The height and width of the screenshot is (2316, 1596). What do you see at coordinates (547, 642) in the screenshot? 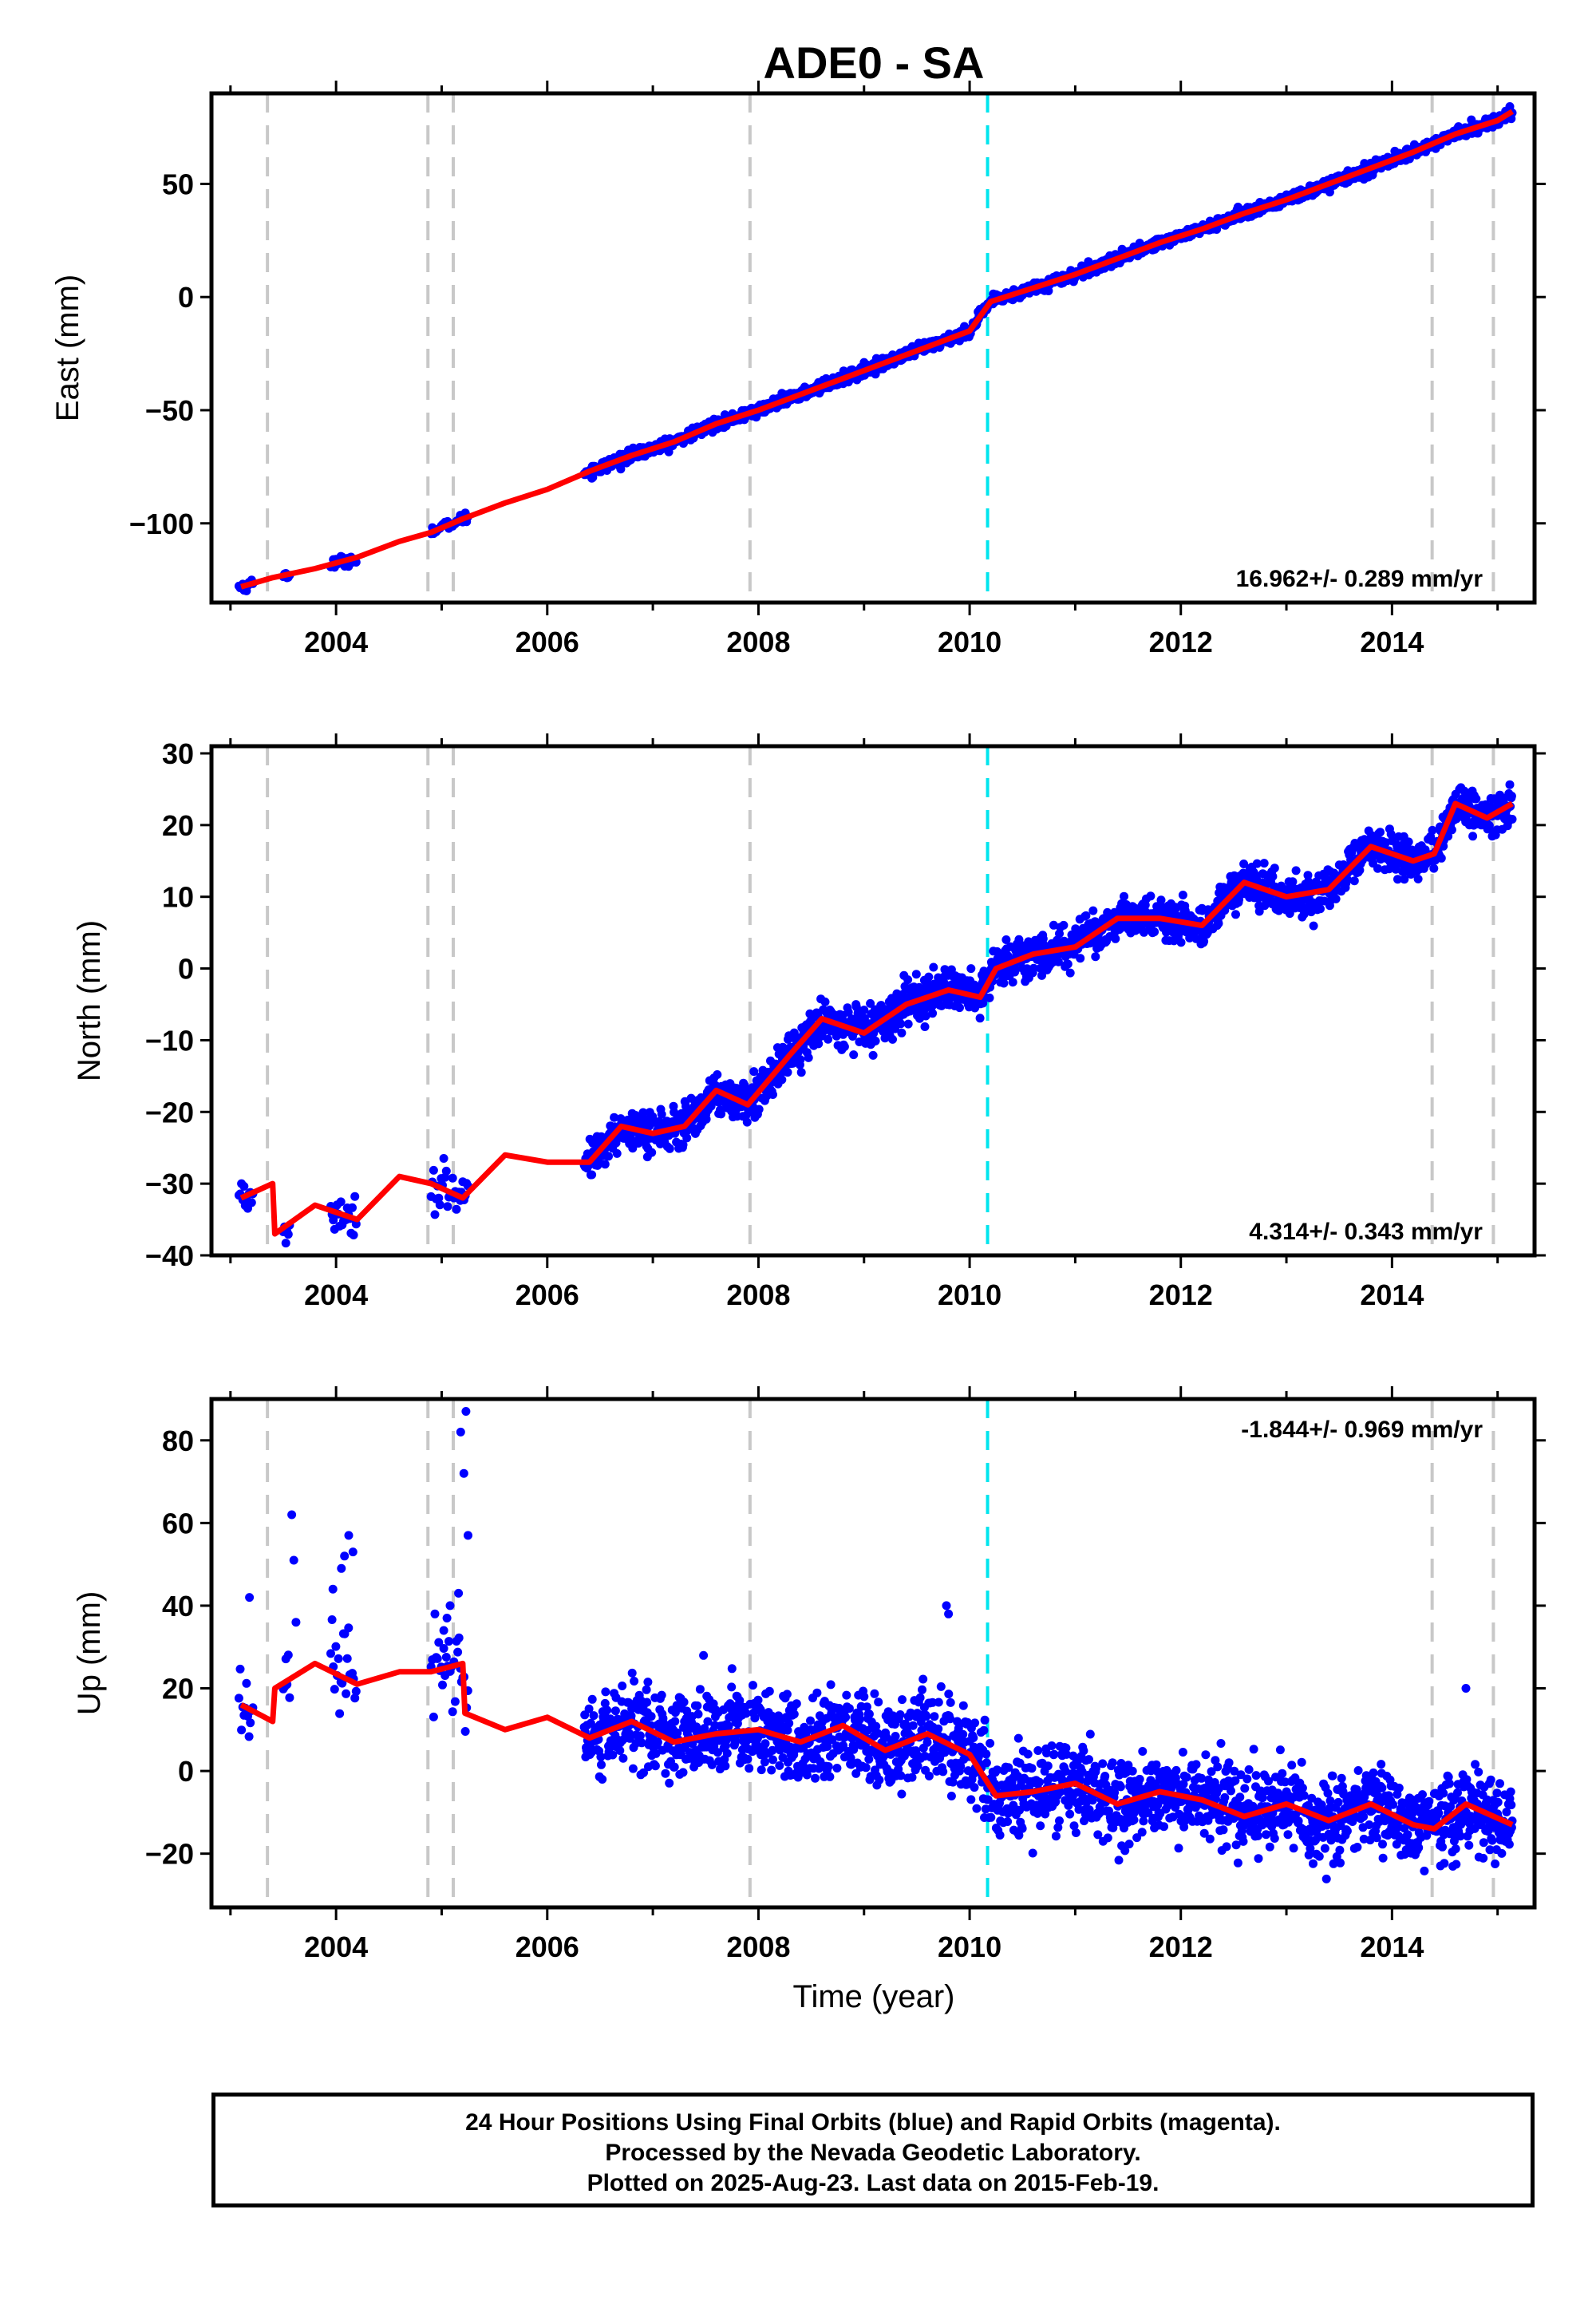
I see `x-tick-label: 2006` at bounding box center [547, 642].